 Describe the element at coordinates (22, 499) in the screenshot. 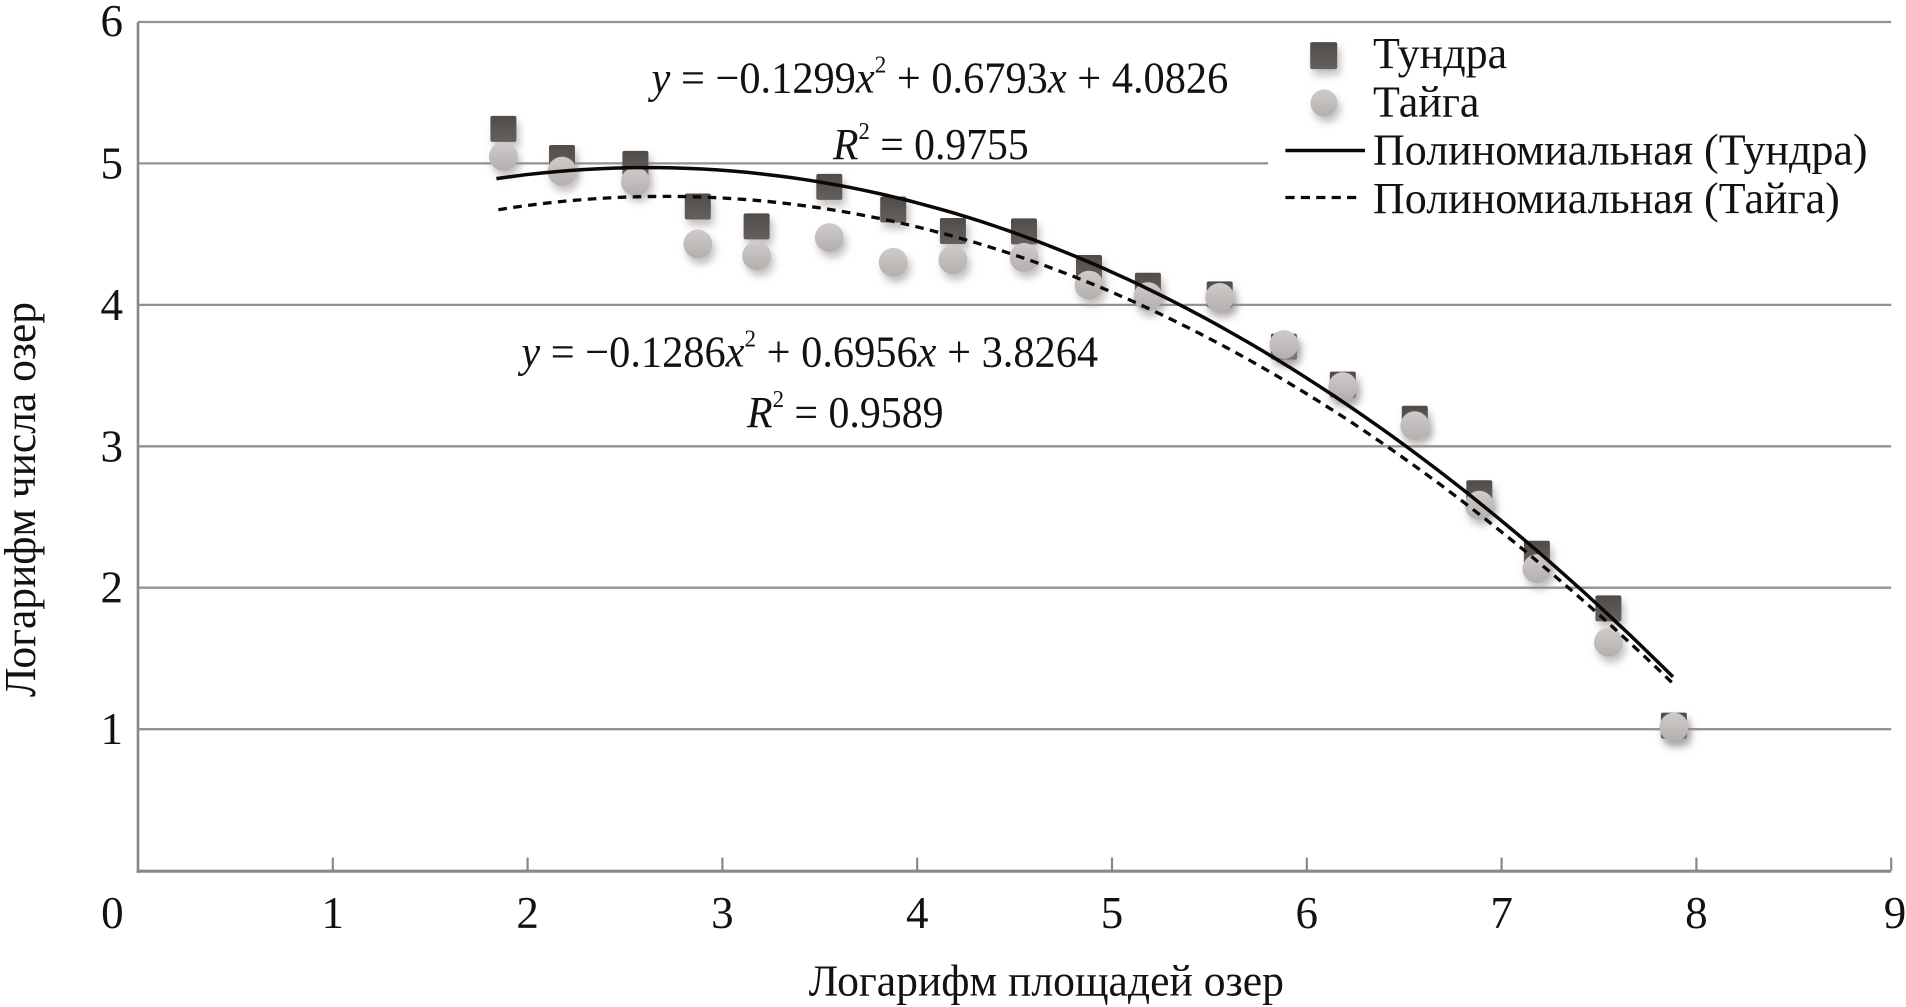

I see `svg-text: Логарифм числа озер` at that location.